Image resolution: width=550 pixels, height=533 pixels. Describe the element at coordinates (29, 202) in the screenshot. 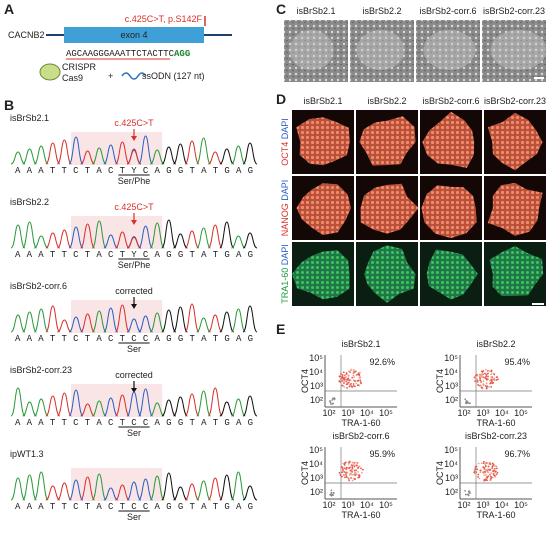

I see `sample-name: isBrSb2.2` at that location.